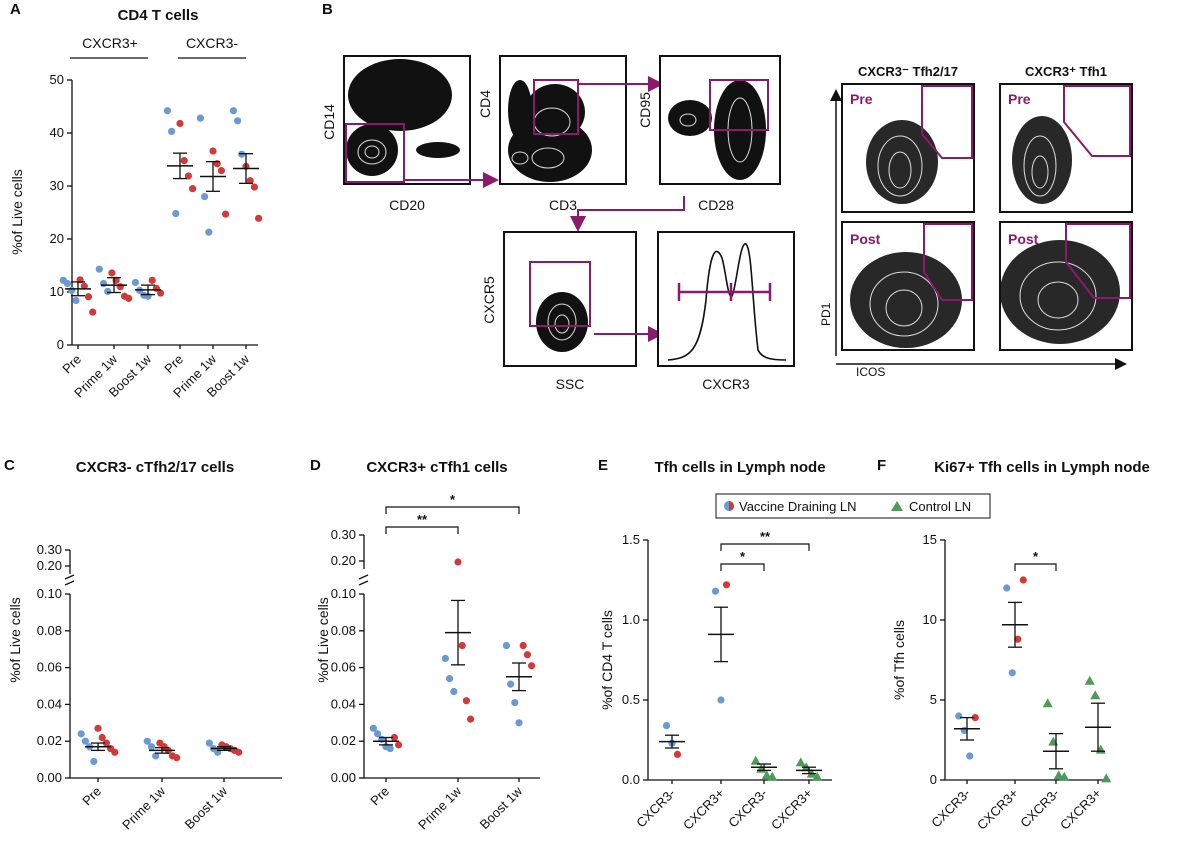 This screenshot has height=846, width=1192. Describe the element at coordinates (570, 384) in the screenshot. I see `x-axis-label: SSC` at that location.